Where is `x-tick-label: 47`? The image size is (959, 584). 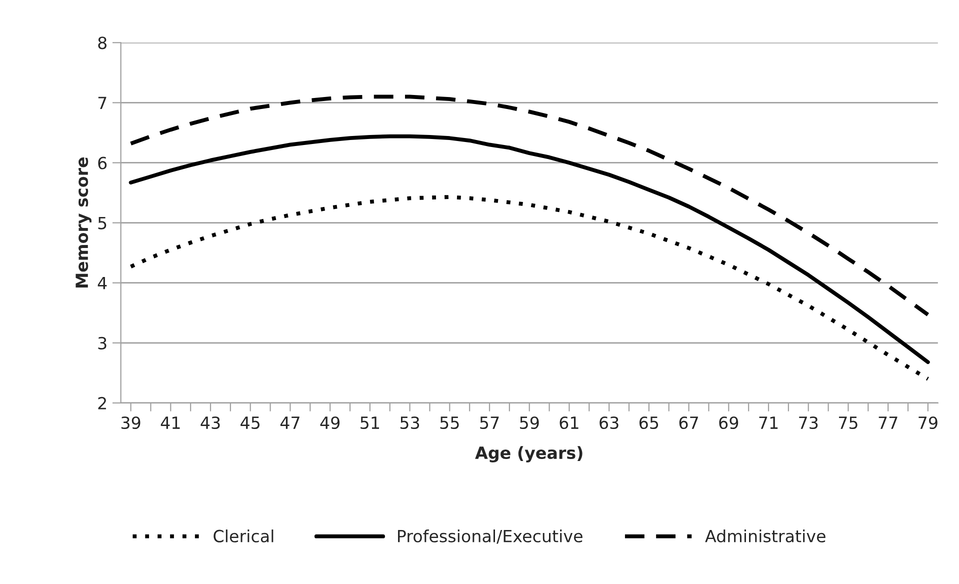 x-tick-label: 47 is located at coordinates (290, 422).